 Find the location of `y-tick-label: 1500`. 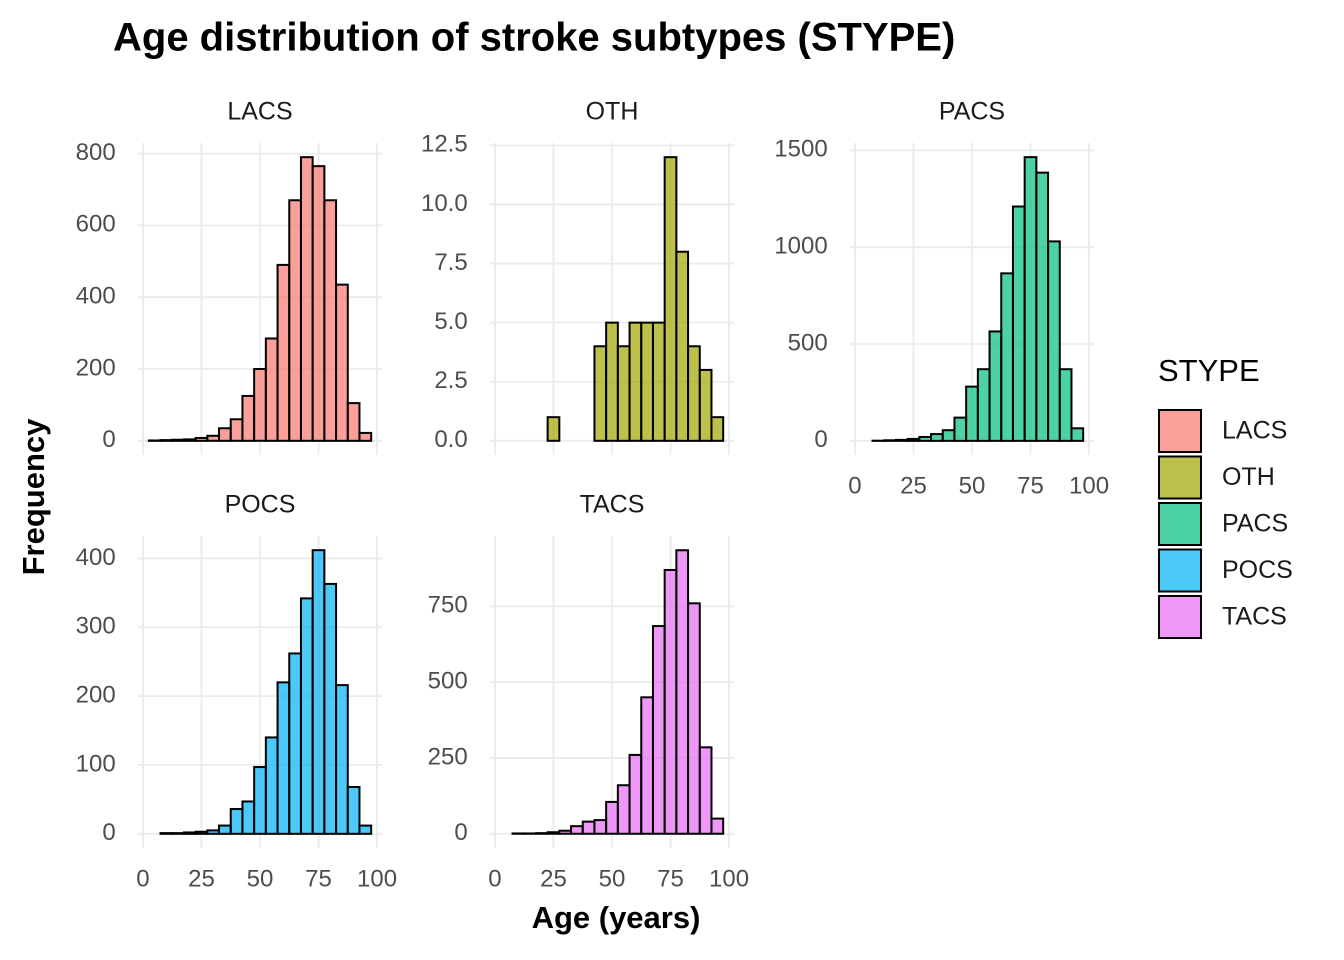

y-tick-label: 1500 is located at coordinates (800, 149).